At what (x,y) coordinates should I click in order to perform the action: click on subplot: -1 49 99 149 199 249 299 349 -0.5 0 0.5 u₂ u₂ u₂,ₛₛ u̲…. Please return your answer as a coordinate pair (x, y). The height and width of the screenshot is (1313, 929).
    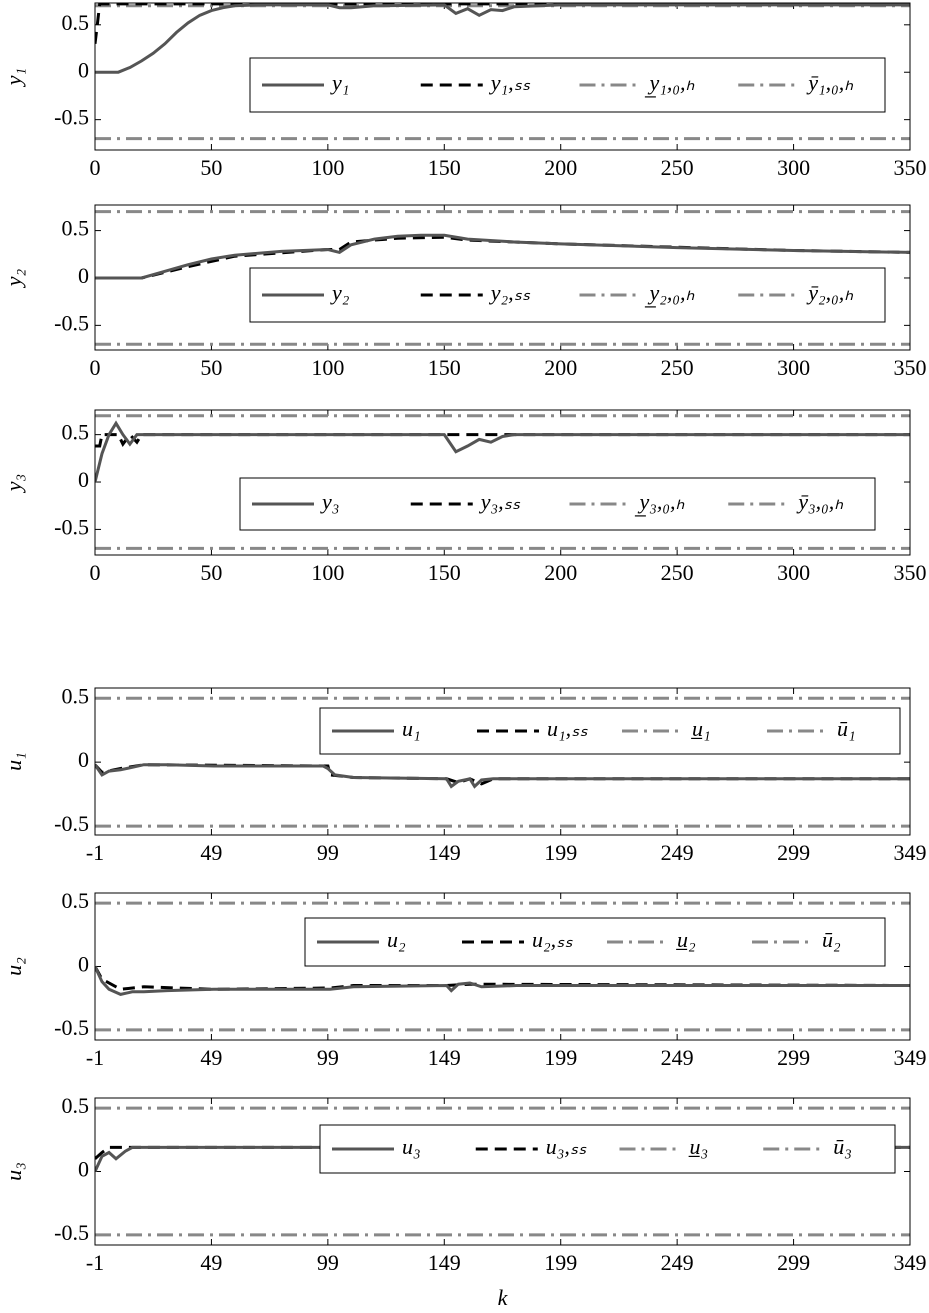
    Looking at the image, I should click on (463, 979).